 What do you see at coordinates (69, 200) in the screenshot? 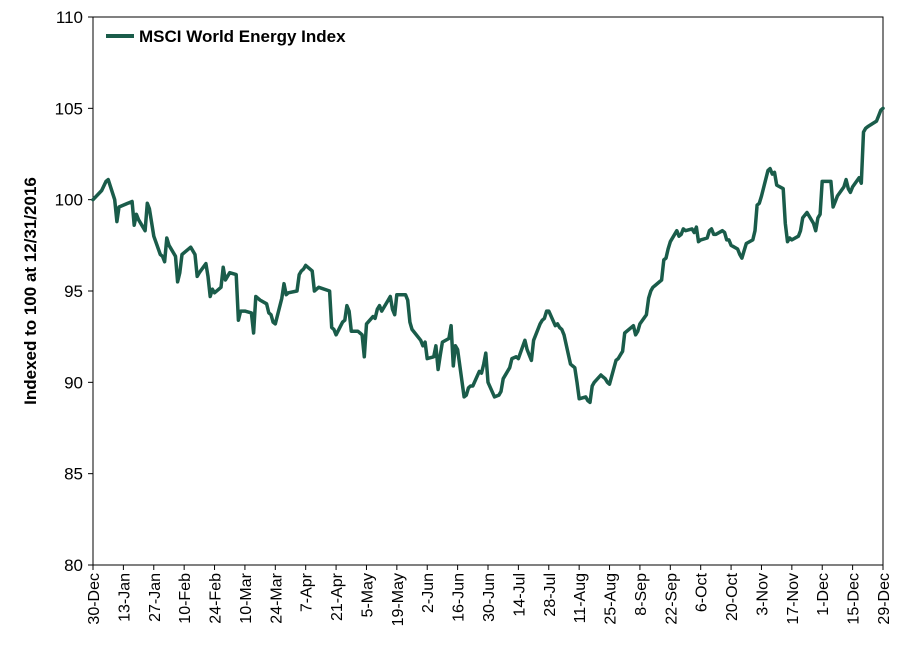
I see `y-tick-label: 100` at bounding box center [69, 200].